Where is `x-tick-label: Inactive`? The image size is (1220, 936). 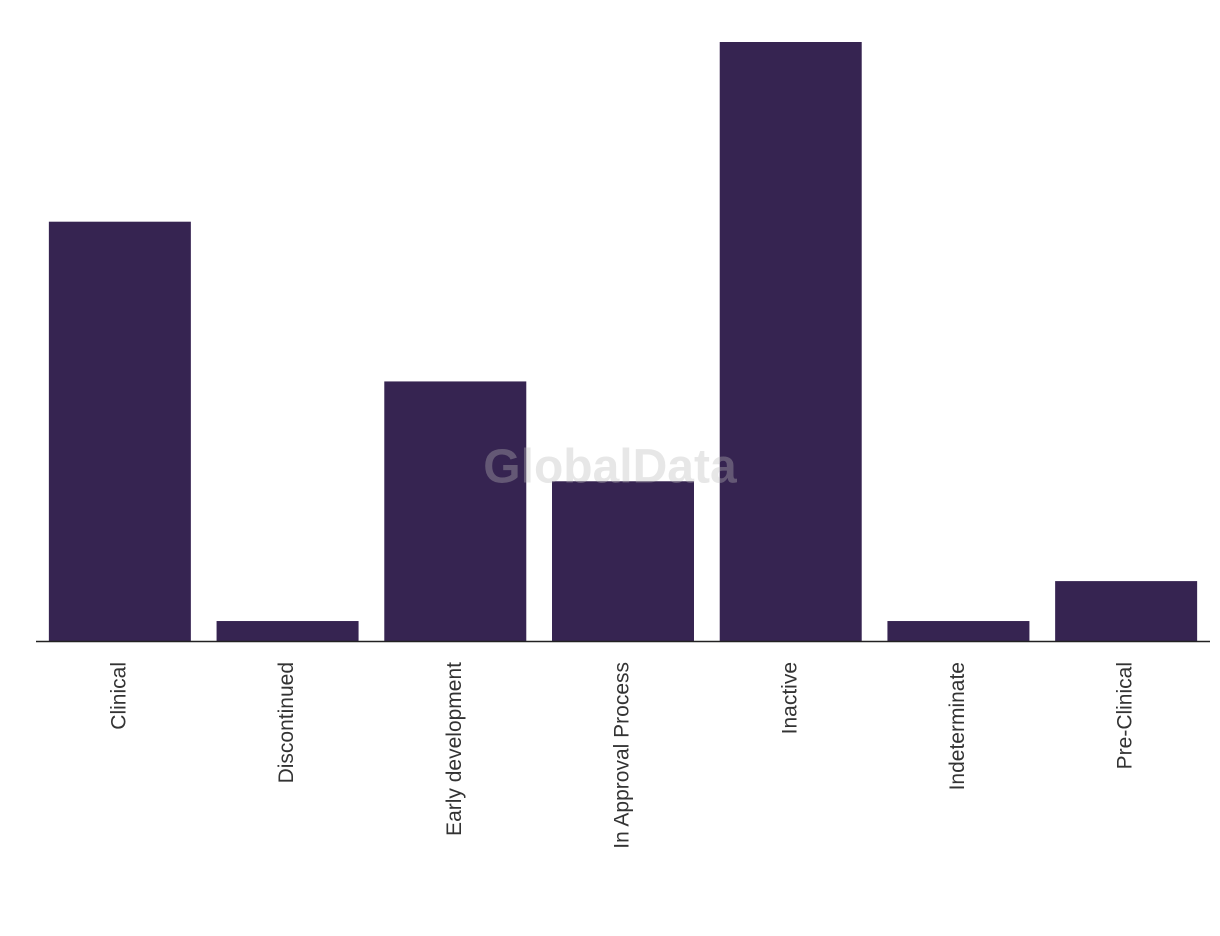 x-tick-label: Inactive is located at coordinates (789, 698).